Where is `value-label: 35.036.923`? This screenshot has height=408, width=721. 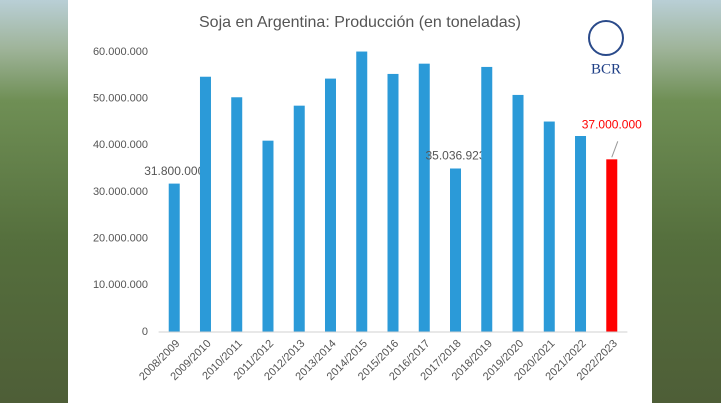 value-label: 35.036.923 is located at coordinates (455, 156).